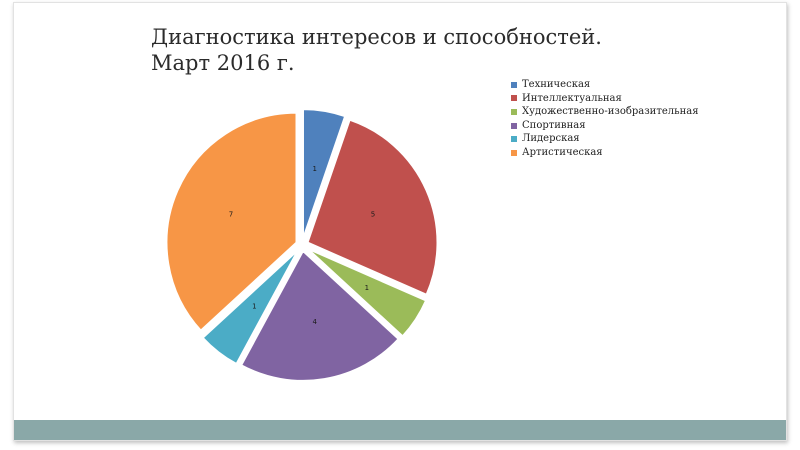 This screenshot has height=450, width=800. What do you see at coordinates (554, 125) in the screenshot?
I see `legend-label: Спортивная` at bounding box center [554, 125].